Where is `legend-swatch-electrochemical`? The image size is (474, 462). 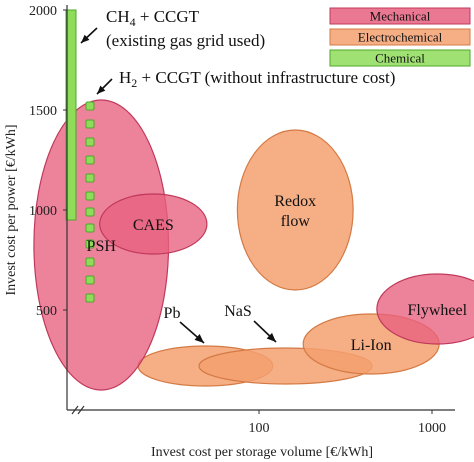
legend-swatch-electrochemical is located at coordinates (400, 37).